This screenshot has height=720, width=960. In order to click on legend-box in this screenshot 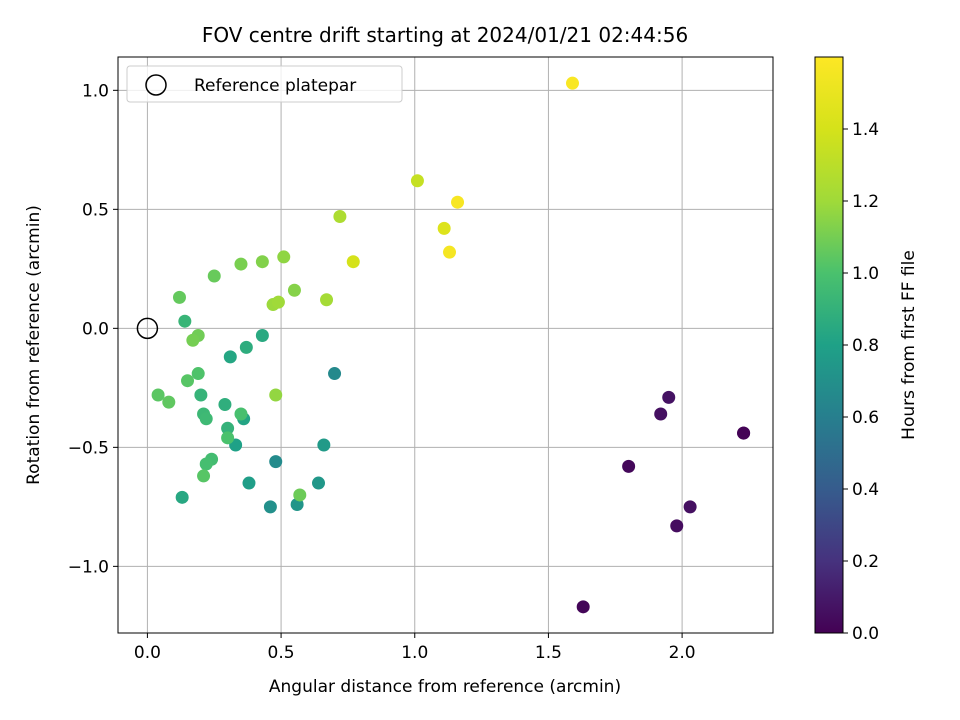, I will do `click(264, 84)`.